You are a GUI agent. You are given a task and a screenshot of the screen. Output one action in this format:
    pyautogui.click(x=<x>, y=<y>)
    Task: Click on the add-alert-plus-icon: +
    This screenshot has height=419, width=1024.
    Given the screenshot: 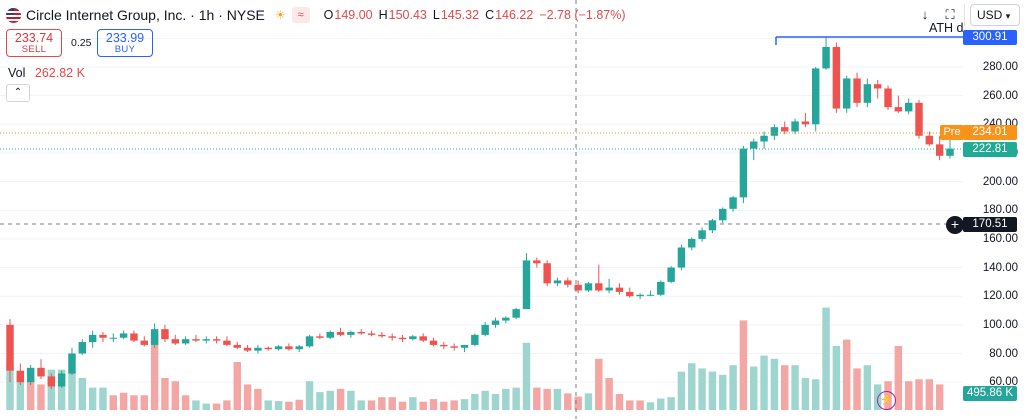 What is the action you would take?
    pyautogui.click(x=955, y=225)
    